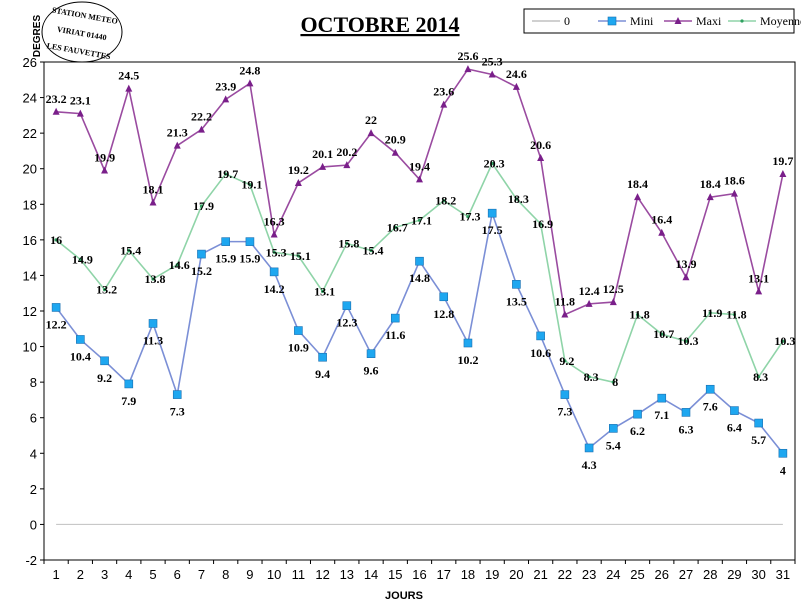 This screenshot has width=801, height=606. What do you see at coordinates (104, 574) in the screenshot?
I see `x-tick-label: 3` at bounding box center [104, 574].